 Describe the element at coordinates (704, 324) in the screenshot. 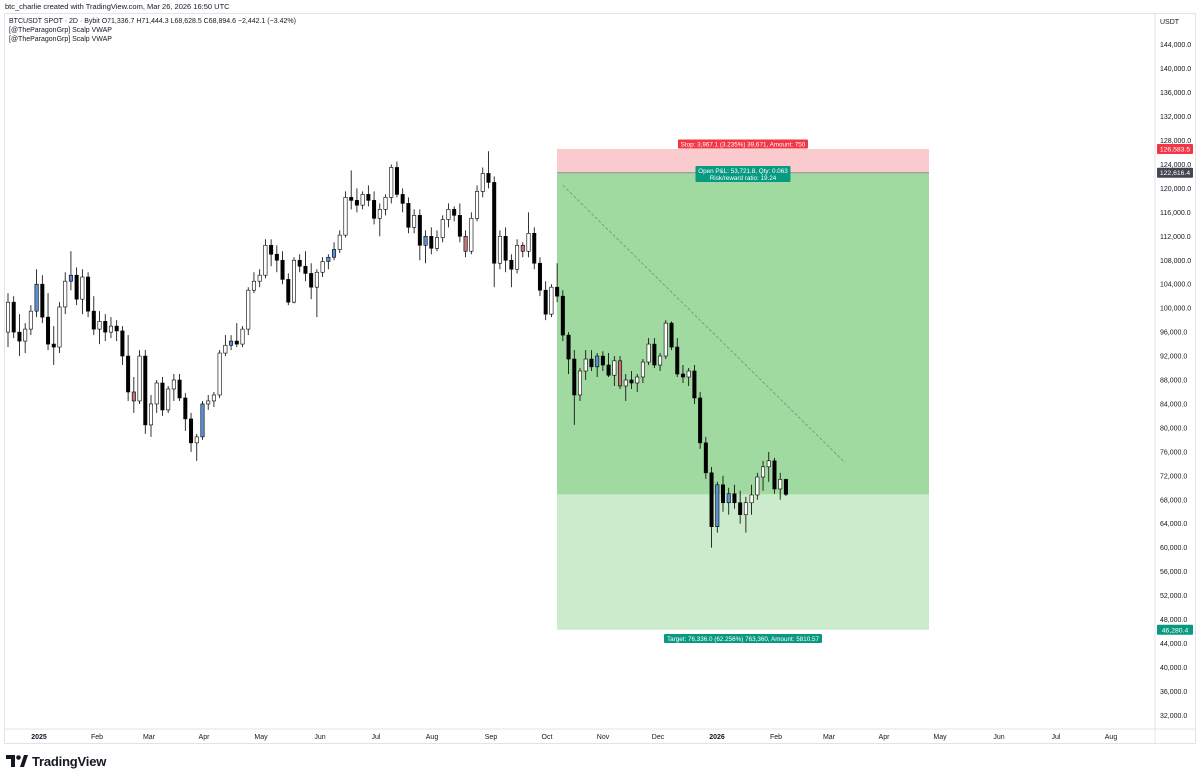

I see `dashed-trendline` at that location.